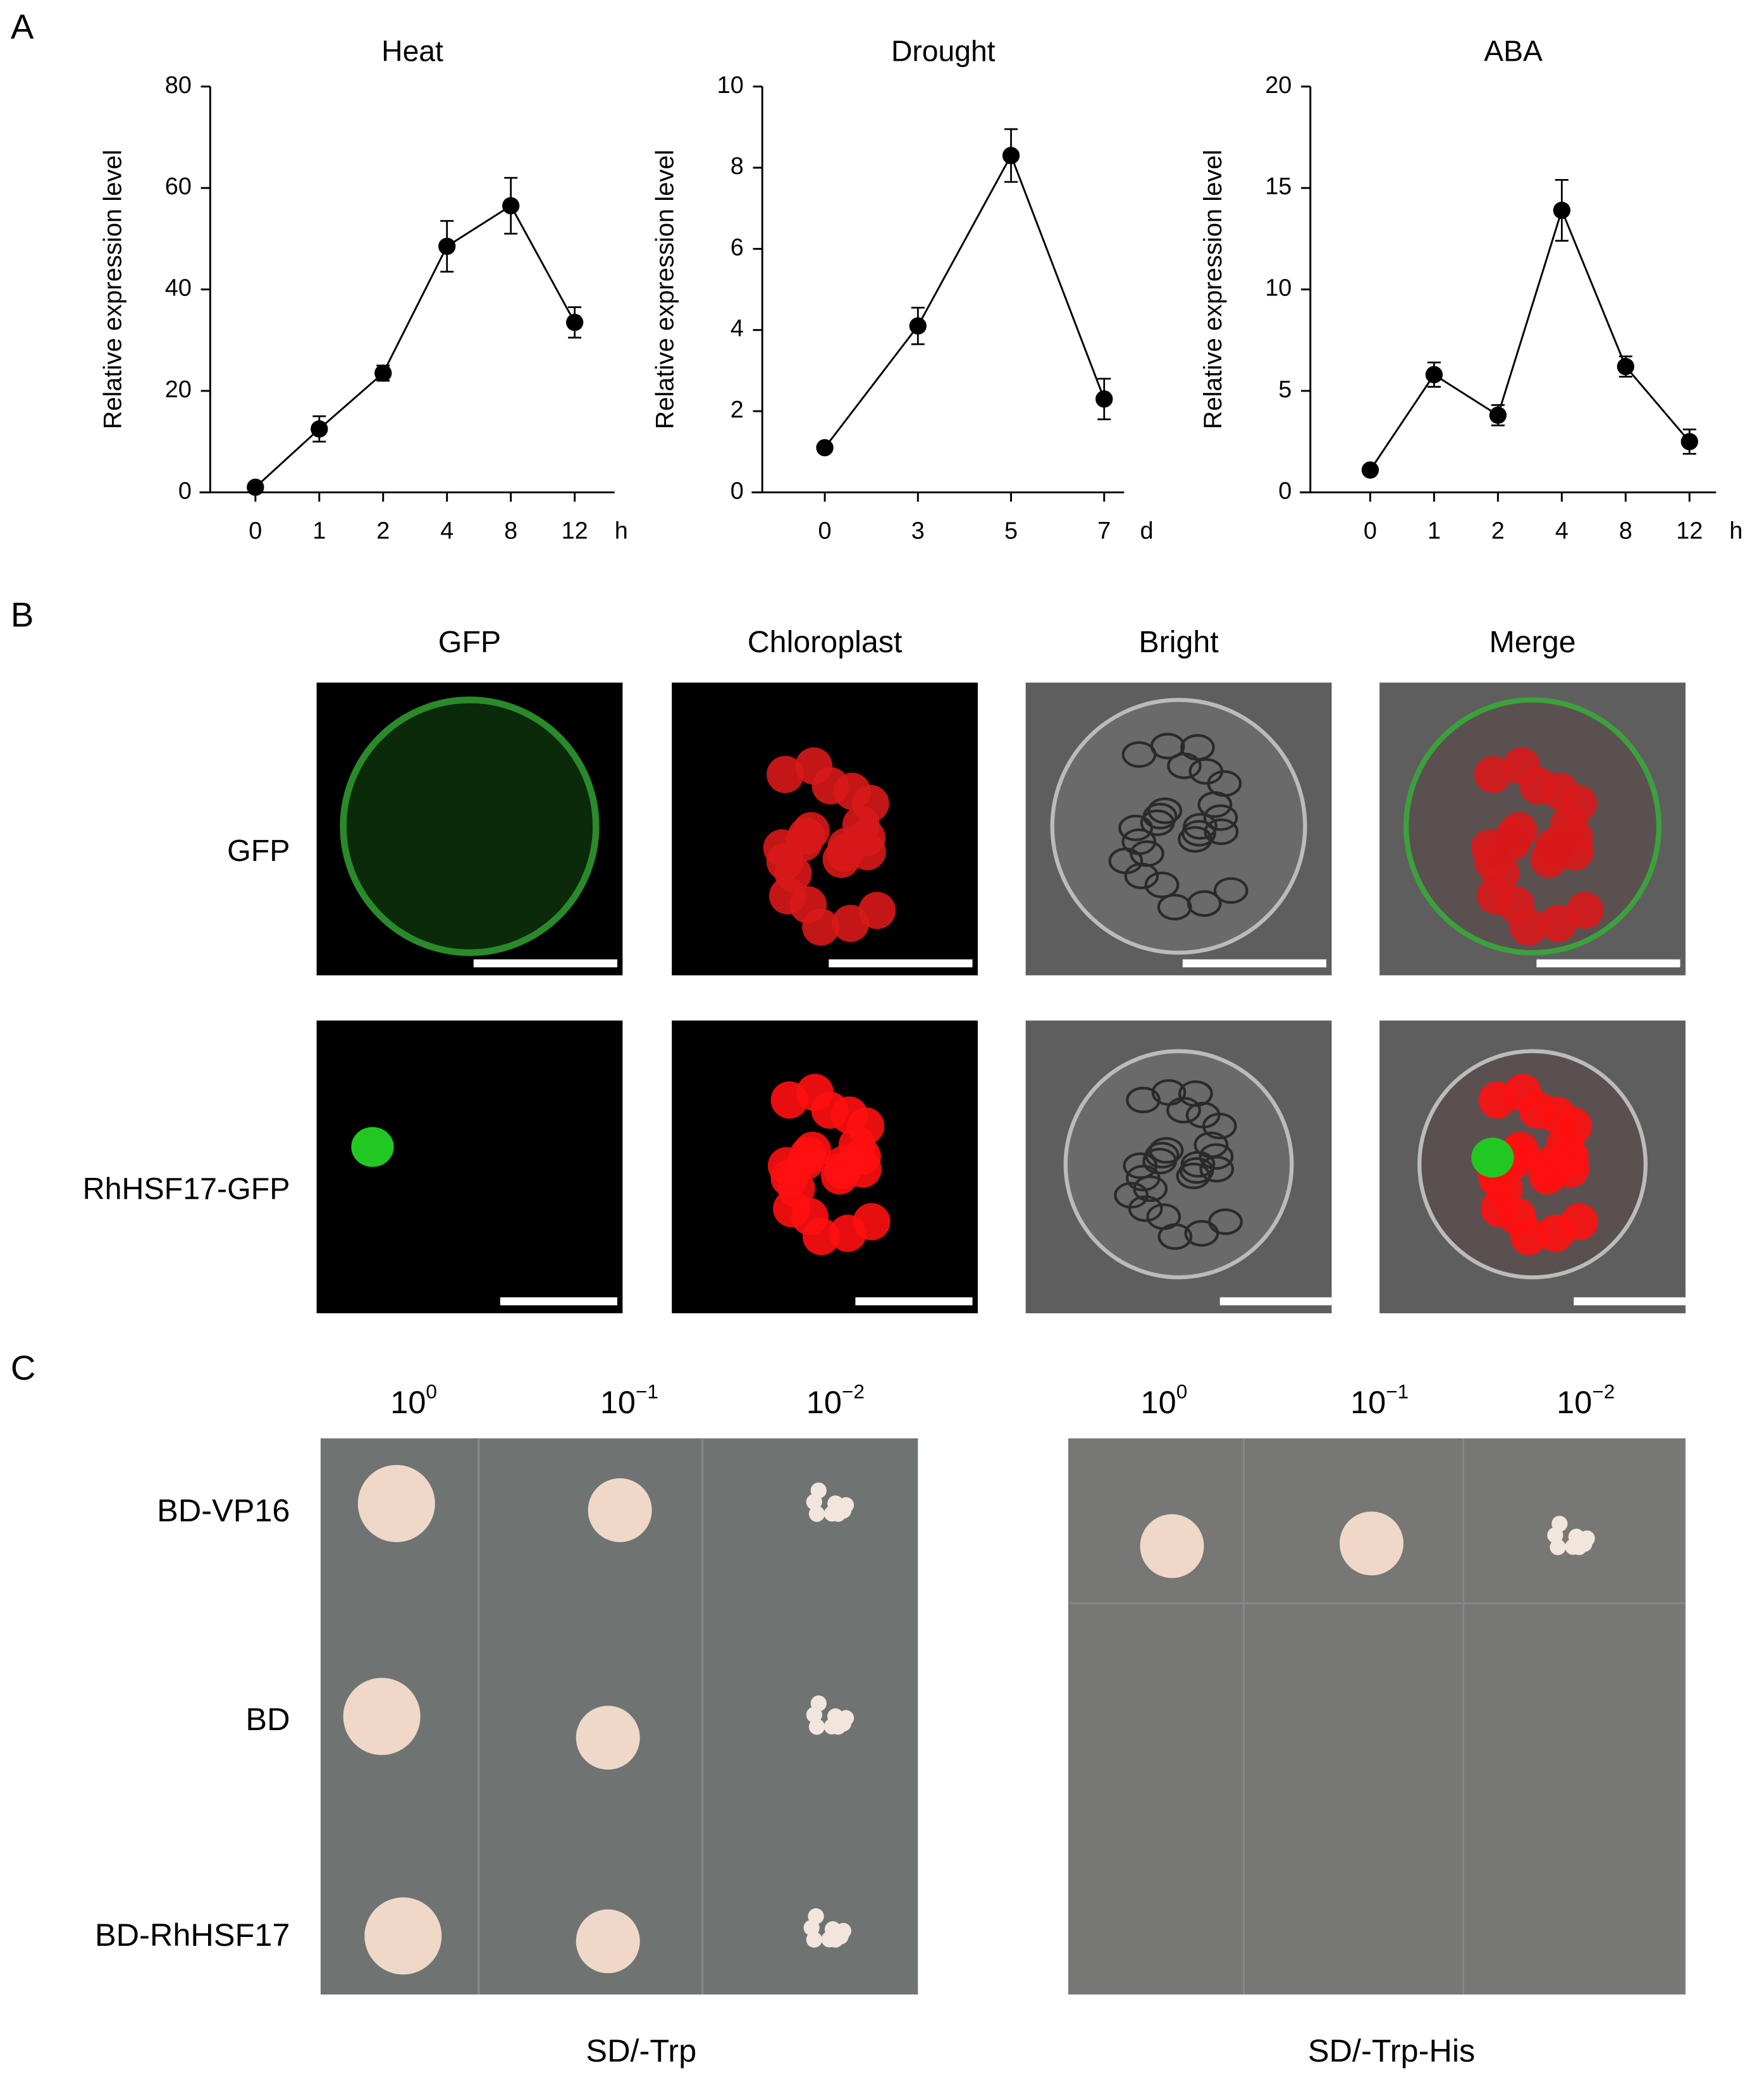 The height and width of the screenshot is (2097, 1764). I want to click on image-bg, so click(470, 1167).